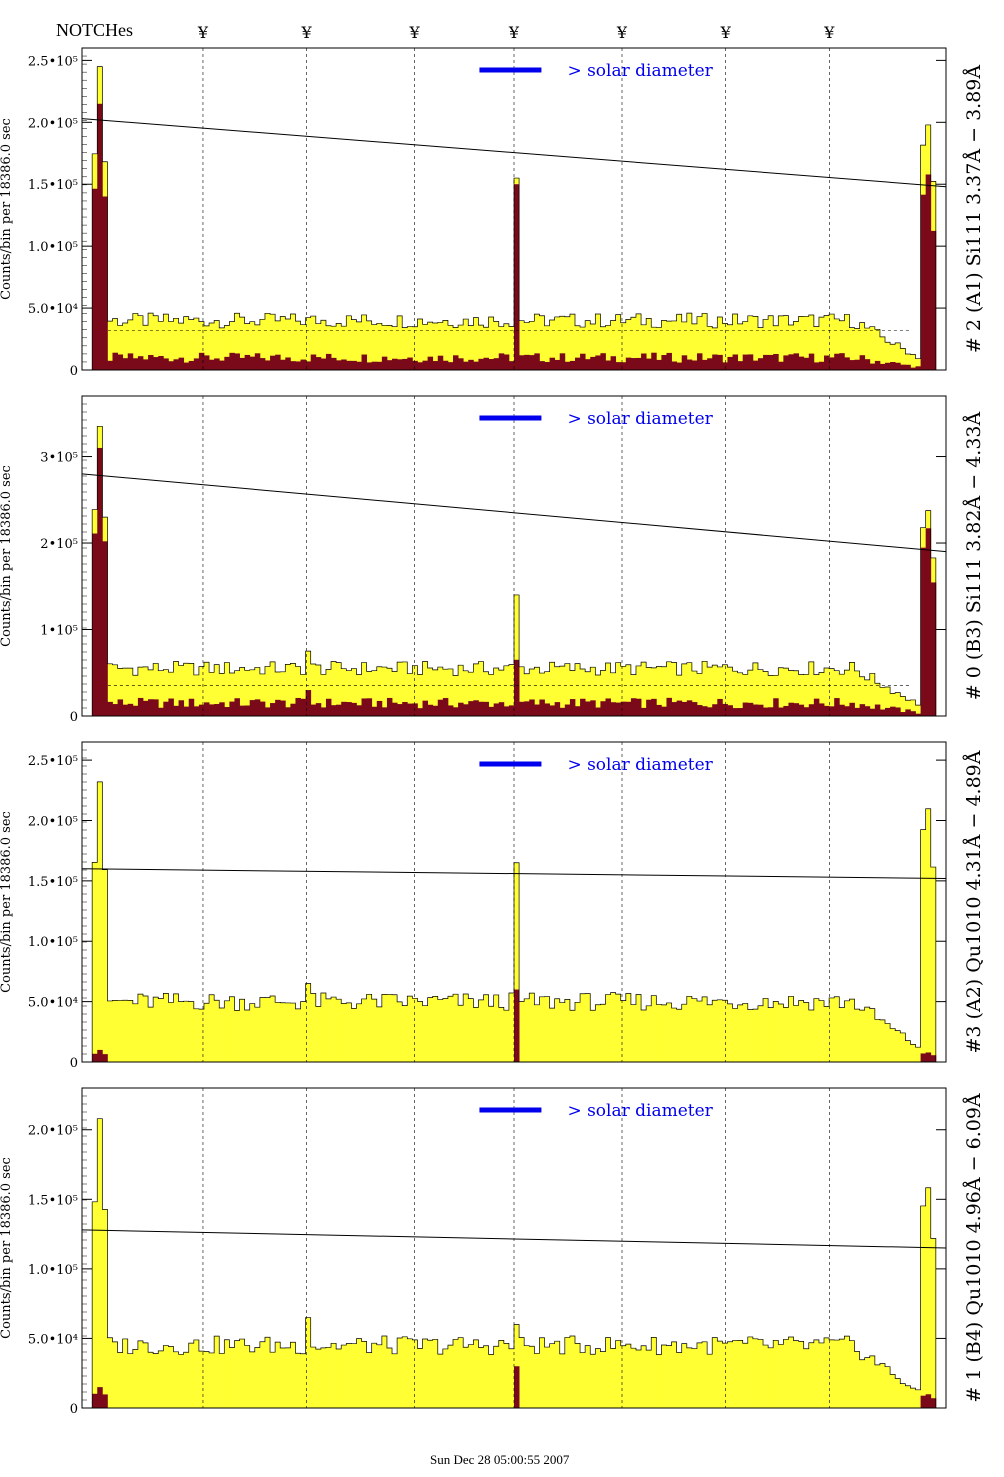 This screenshot has width=1004, height=1477. I want to click on y-tick-label: 2.0•10⁵, so click(53, 123).